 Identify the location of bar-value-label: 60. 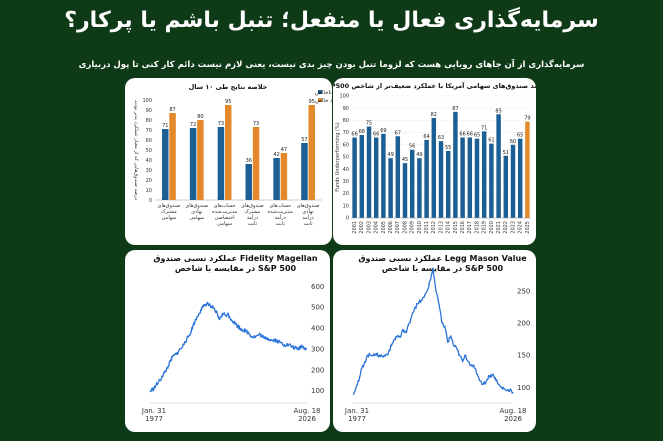
(513, 142).